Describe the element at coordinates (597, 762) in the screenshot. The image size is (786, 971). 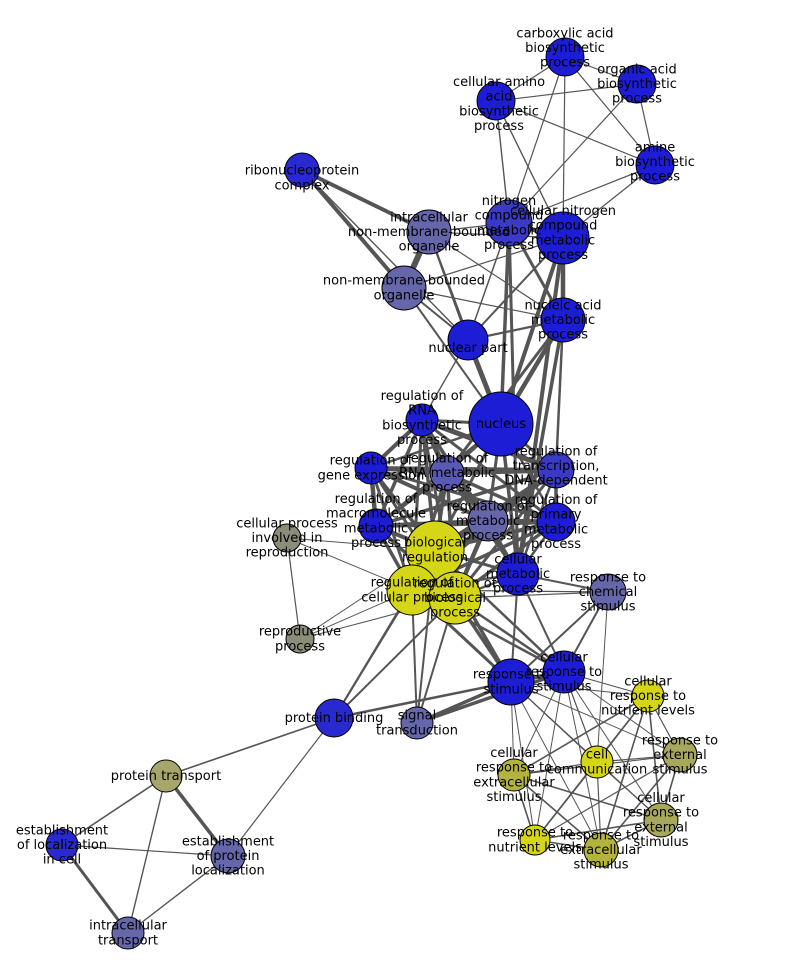
I see `graph-node-cell-communication` at that location.